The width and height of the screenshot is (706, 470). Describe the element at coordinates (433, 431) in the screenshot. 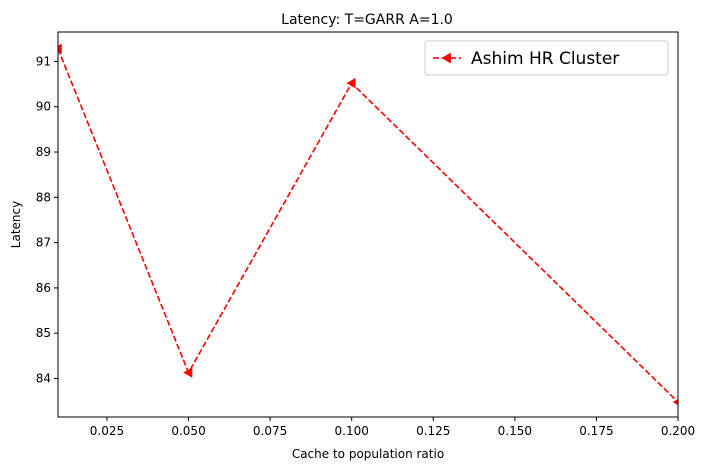

I see `x-tick-label: 0.125` at that location.